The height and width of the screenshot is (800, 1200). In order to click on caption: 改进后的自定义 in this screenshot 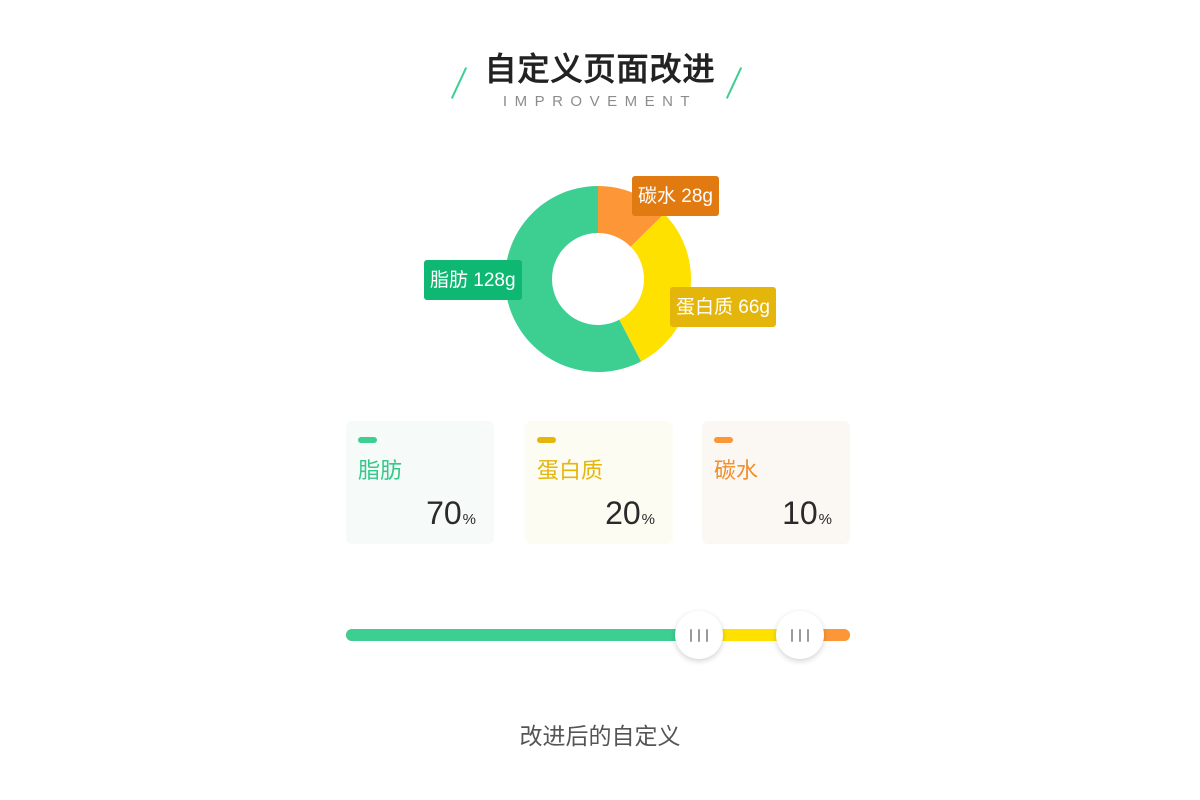, I will do `click(600, 736)`.